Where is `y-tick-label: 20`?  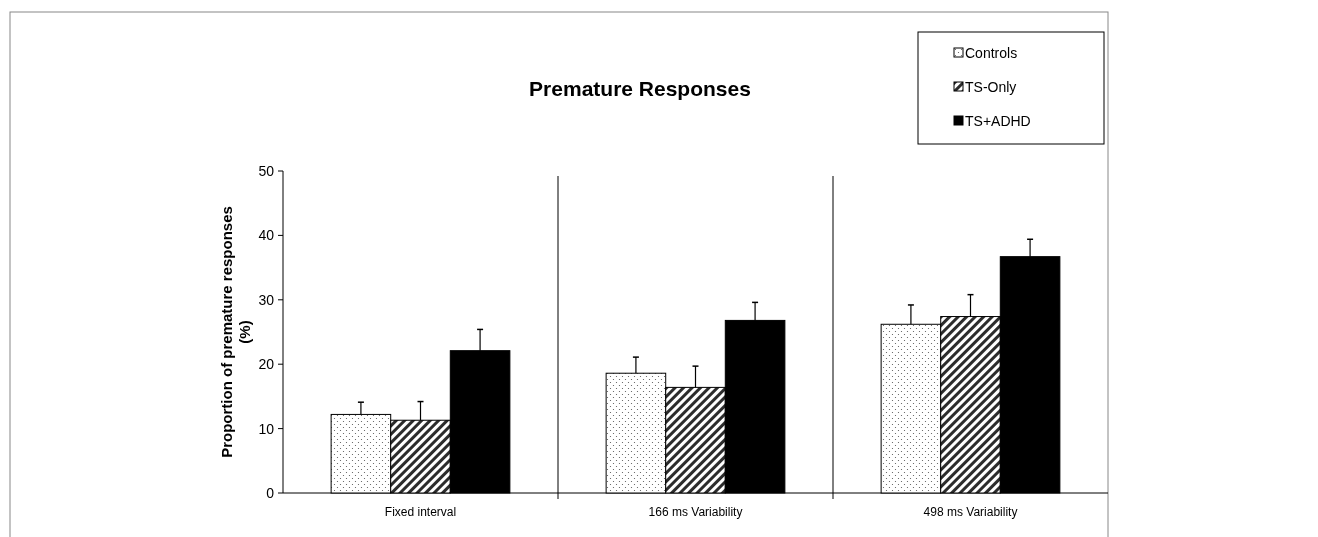 y-tick-label: 20 is located at coordinates (266, 364).